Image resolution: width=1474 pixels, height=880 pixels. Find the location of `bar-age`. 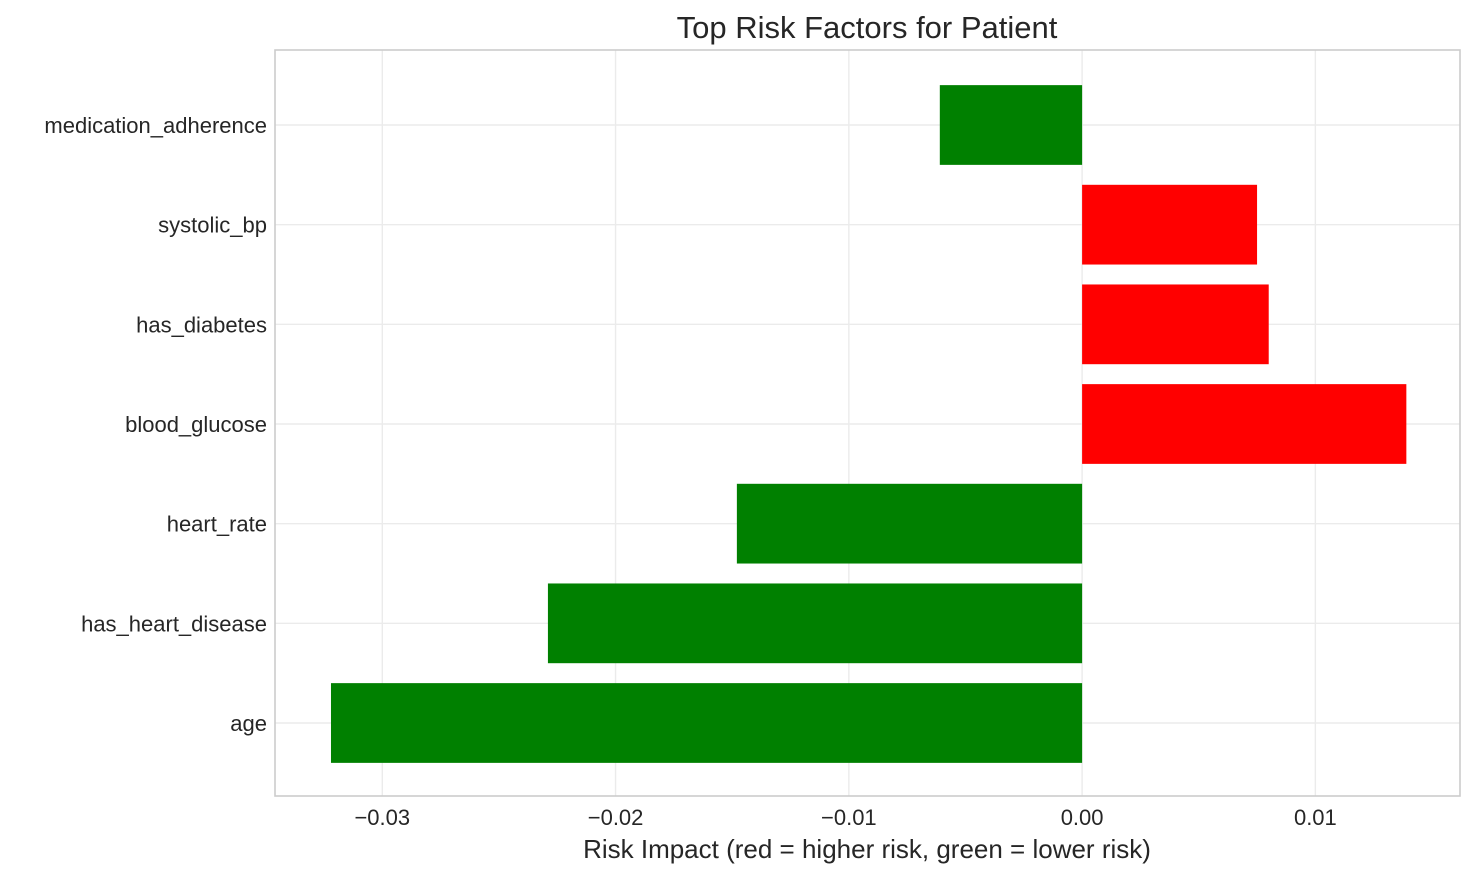

bar-age is located at coordinates (706, 723).